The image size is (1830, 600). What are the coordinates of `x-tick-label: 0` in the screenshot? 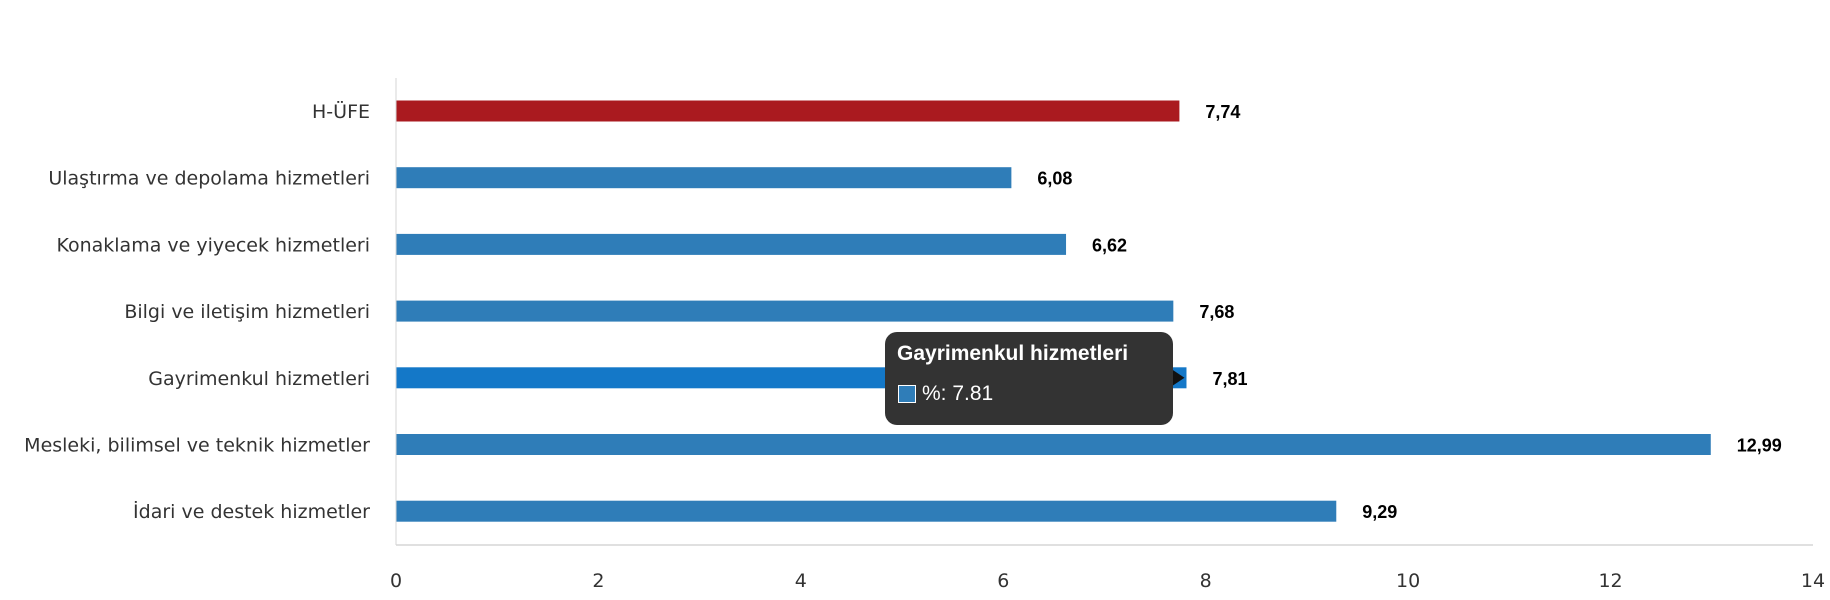 It's located at (396, 581).